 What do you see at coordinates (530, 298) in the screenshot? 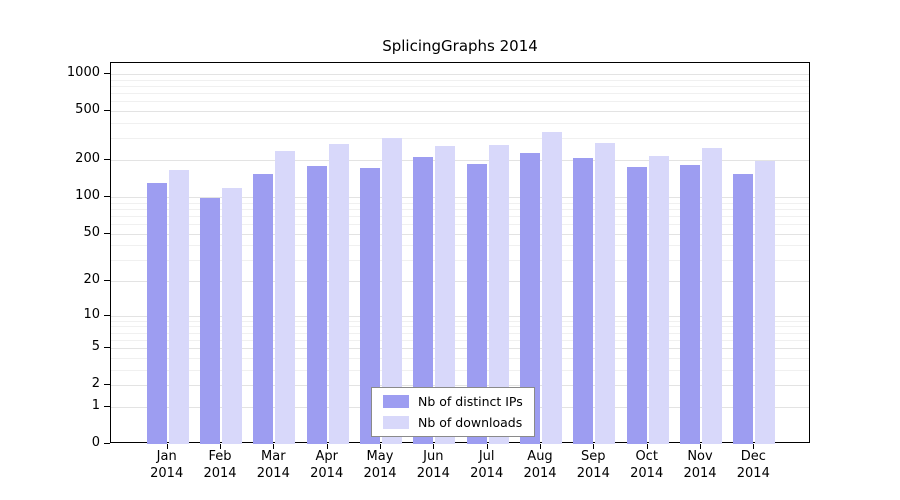
I see `bar-distinct-ips-aug` at bounding box center [530, 298].